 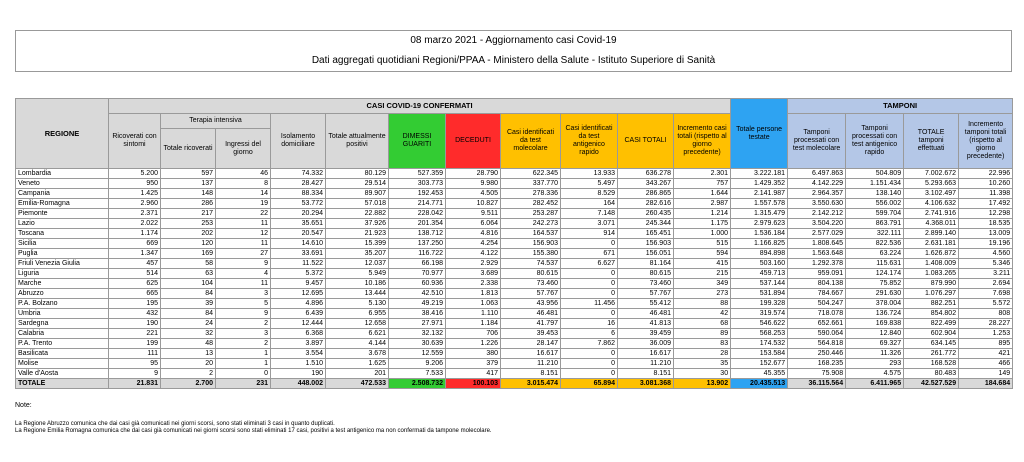 What do you see at coordinates (875, 273) in the screenshot?
I see `cell: 124.174` at bounding box center [875, 273].